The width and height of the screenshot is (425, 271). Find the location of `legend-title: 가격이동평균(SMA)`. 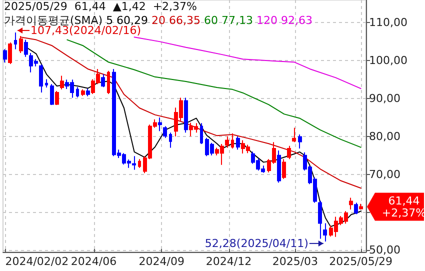

legend-title: 가격이동평균(SMA) is located at coordinates (53, 20).